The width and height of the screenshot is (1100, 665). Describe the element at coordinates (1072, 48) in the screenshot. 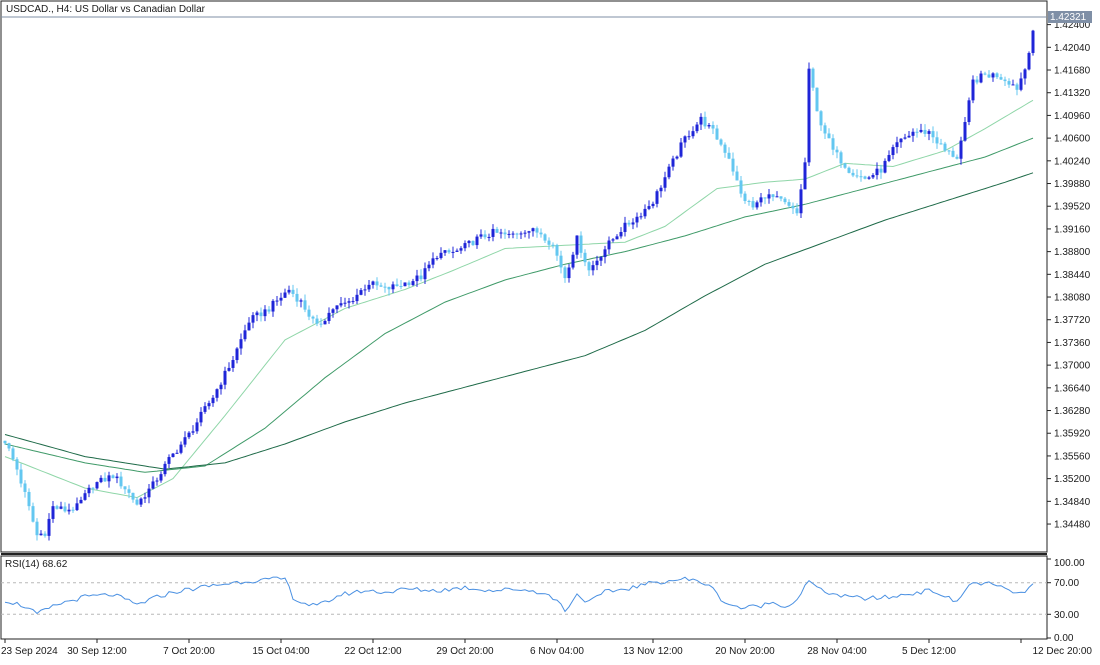

I see `price-tick-label: 1.42040` at that location.